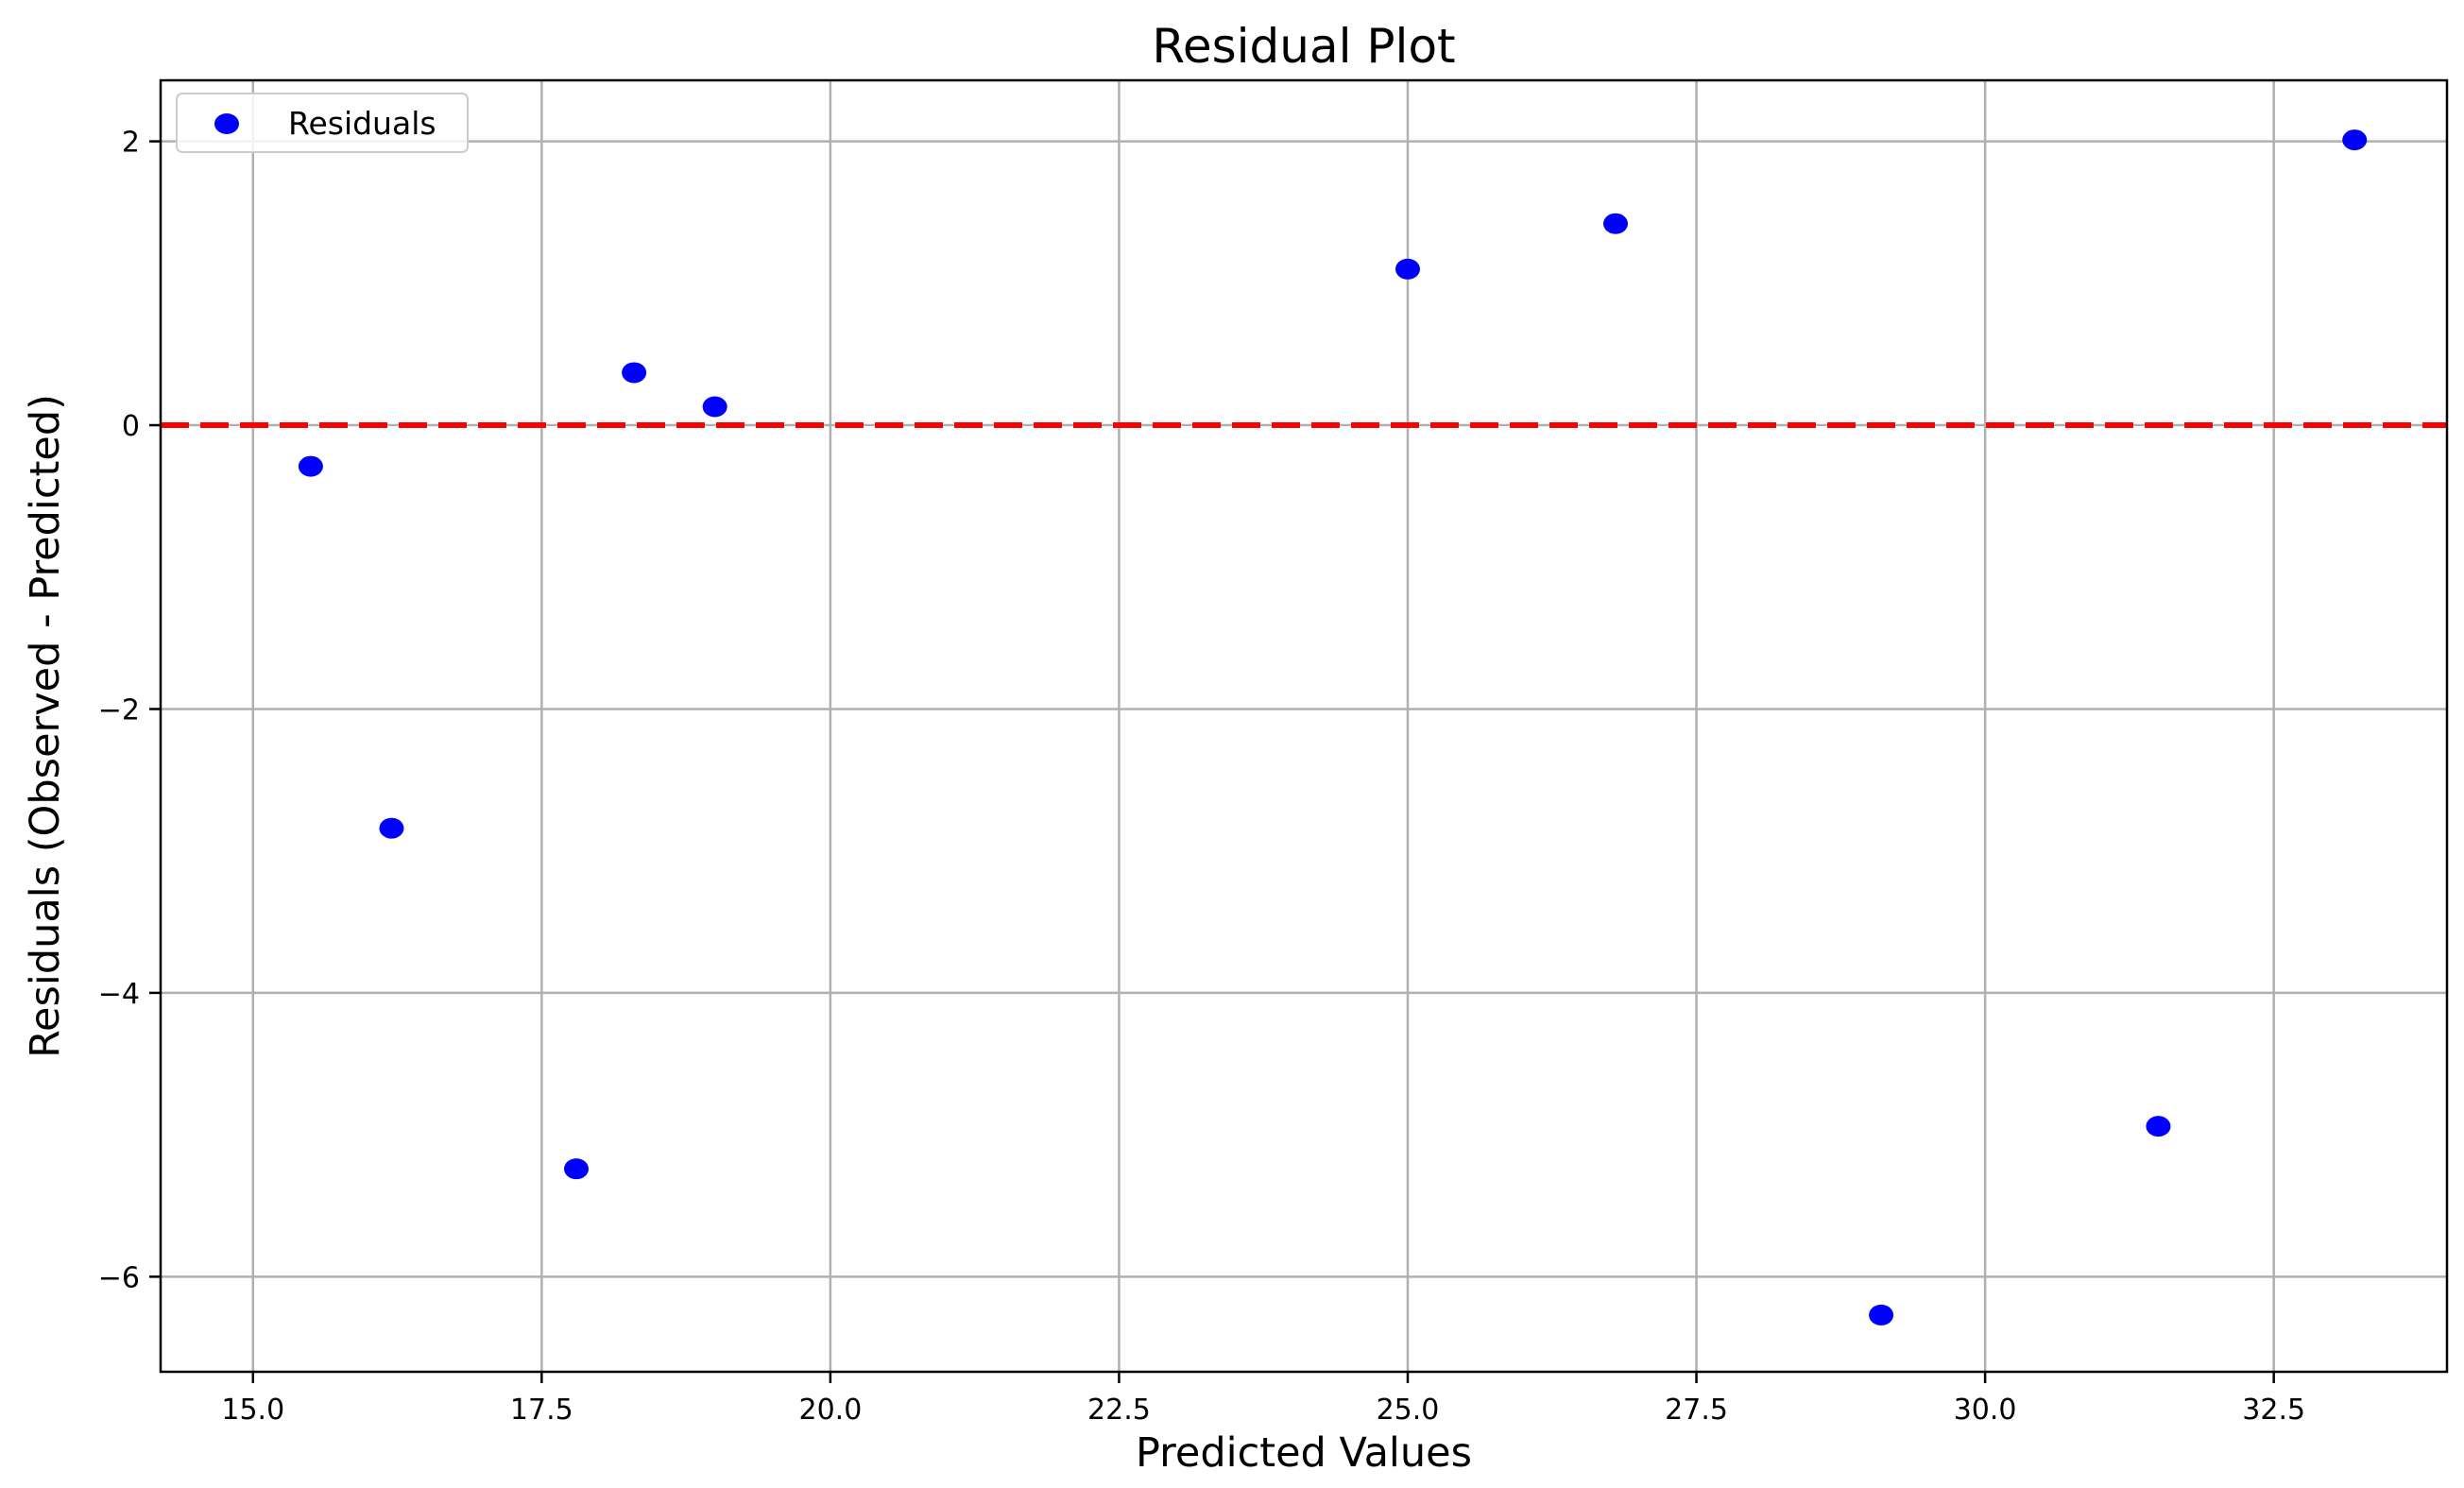  I want to click on x-axis-label: Predicted Values, so click(1304, 1453).